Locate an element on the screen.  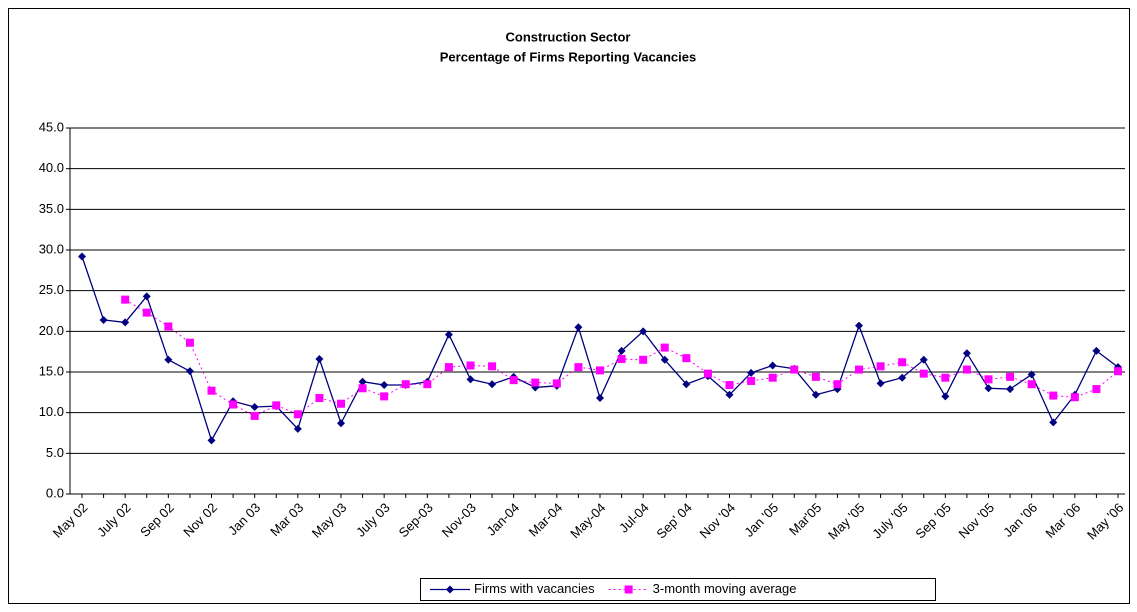
y-tick-label: 45.0 is located at coordinates (51, 126).